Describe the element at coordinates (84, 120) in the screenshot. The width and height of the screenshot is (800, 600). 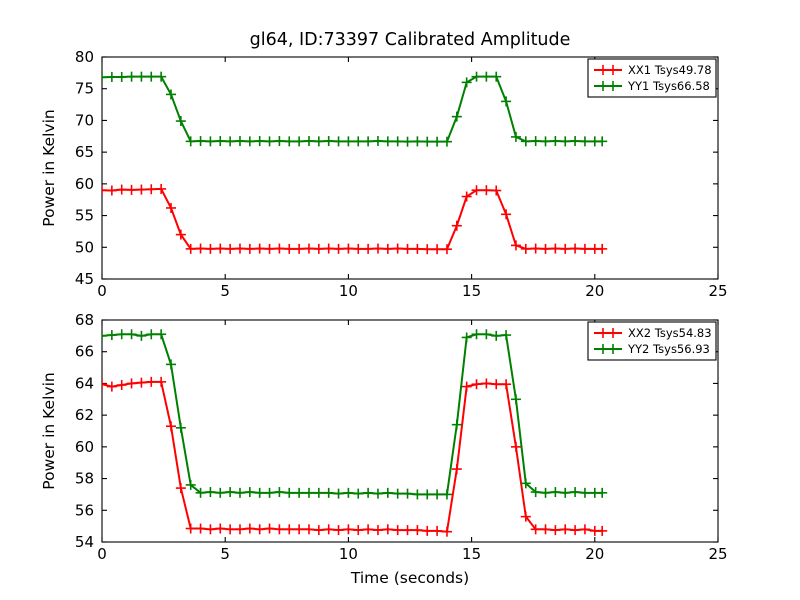
I see `y-tick-label: 70` at that location.